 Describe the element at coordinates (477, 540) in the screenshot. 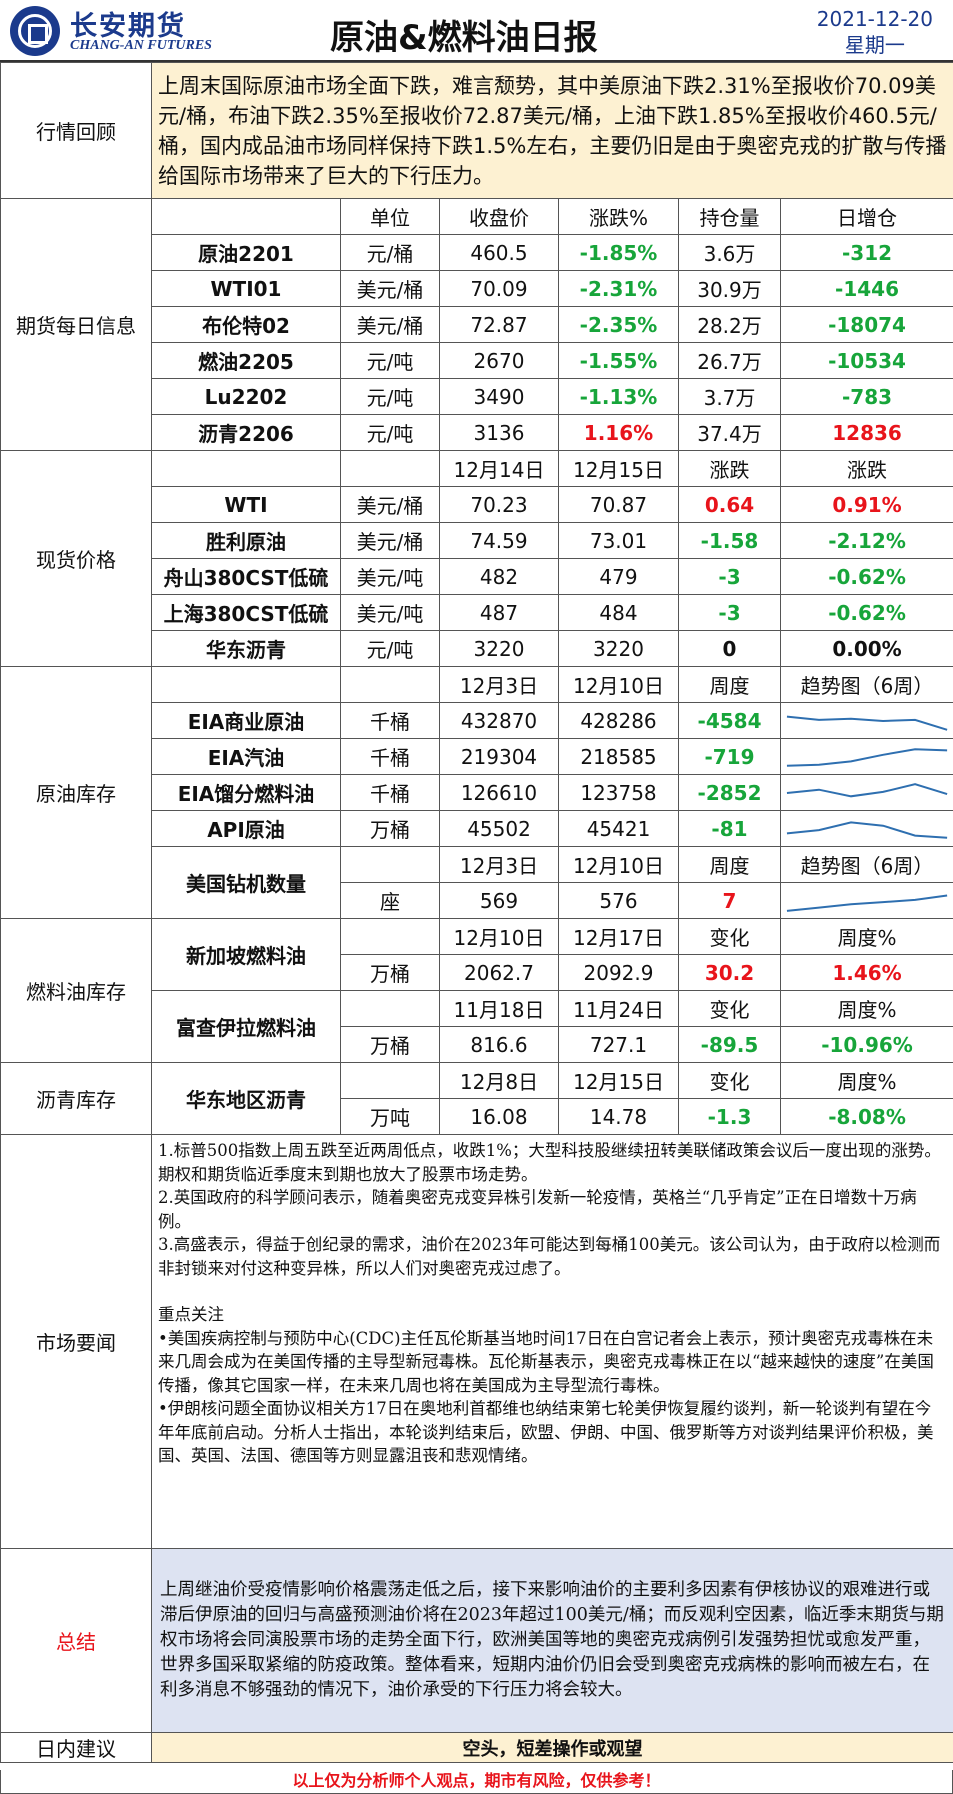

I see `table-row: 胜利原油 美元/桶 74.59 73.01 -1.58 -2.12%` at that location.